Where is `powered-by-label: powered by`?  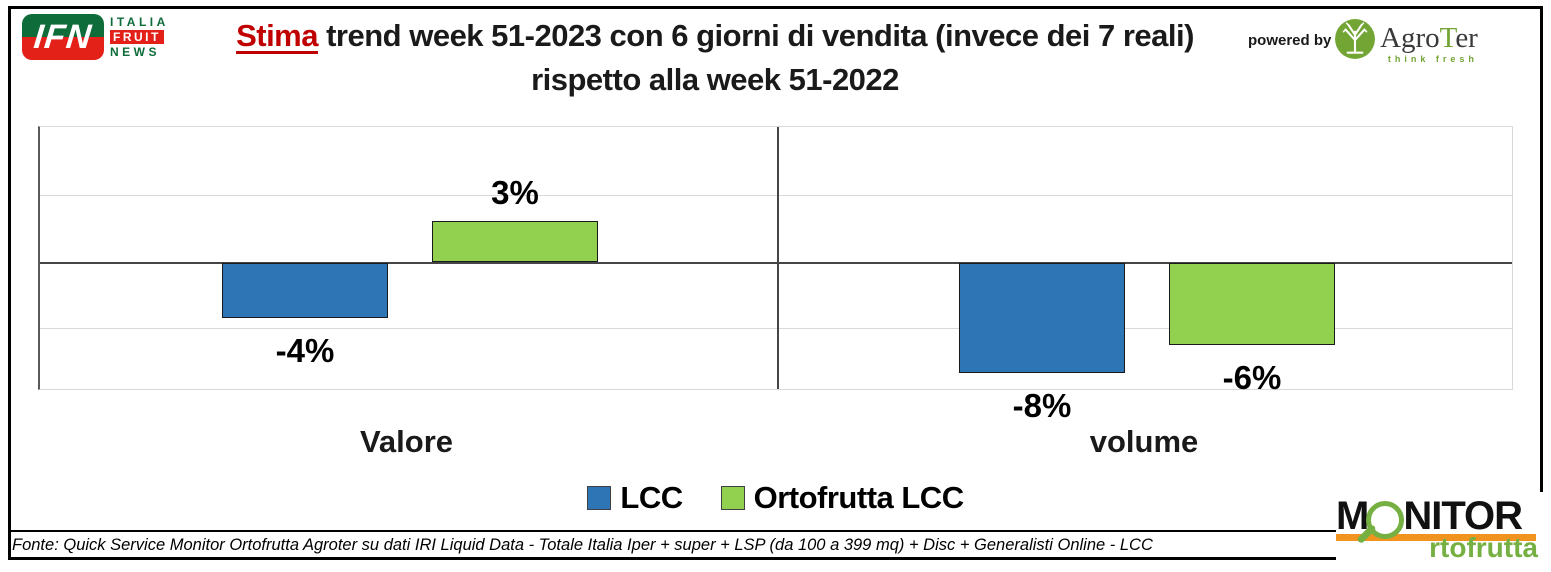
powered-by-label: powered by is located at coordinates (1290, 40).